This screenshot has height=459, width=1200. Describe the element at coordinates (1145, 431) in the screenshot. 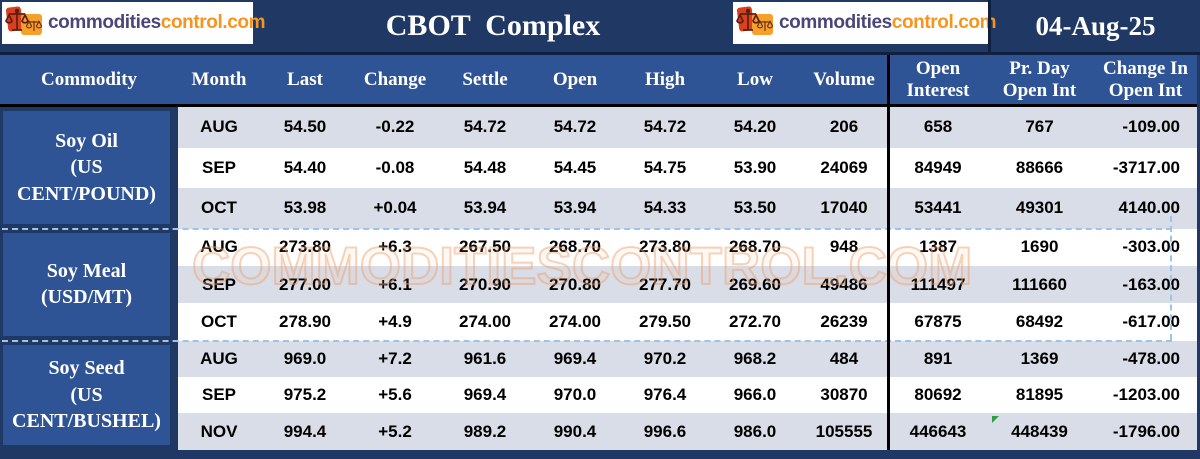

I see `change-in-open-int-cell: -1796.00` at that location.